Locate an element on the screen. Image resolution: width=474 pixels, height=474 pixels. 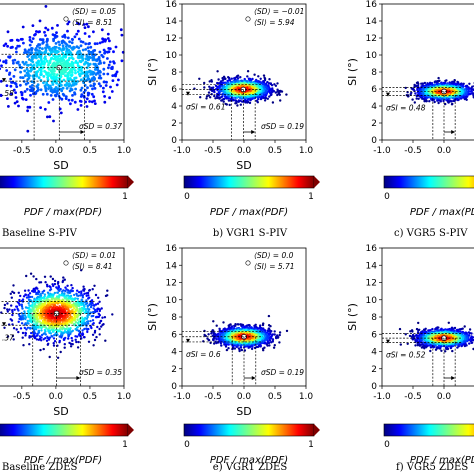
x-tick-label: 0.0 is located at coordinates (244, 151).